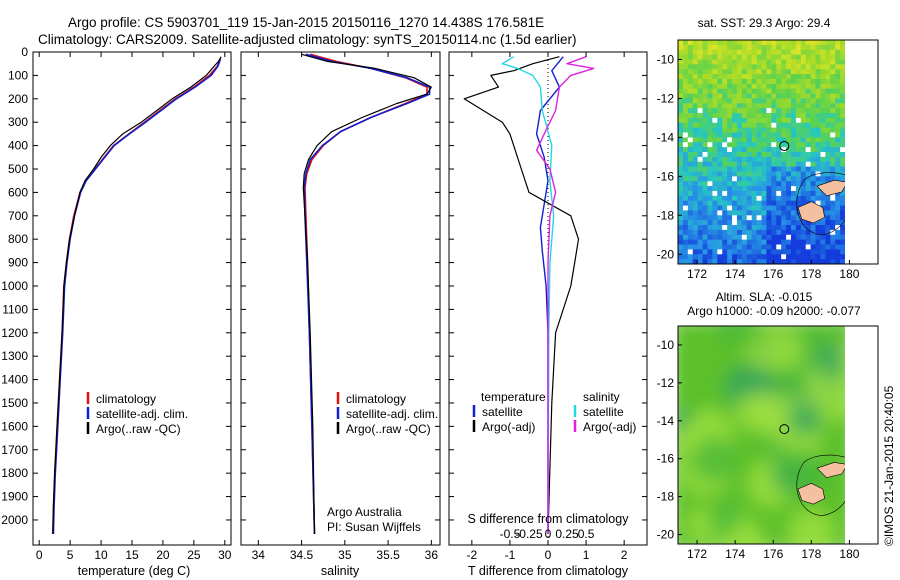 The height and width of the screenshot is (580, 900). Describe the element at coordinates (549, 519) in the screenshot. I see `s-difference-axis-label: S difference from climatology` at that location.